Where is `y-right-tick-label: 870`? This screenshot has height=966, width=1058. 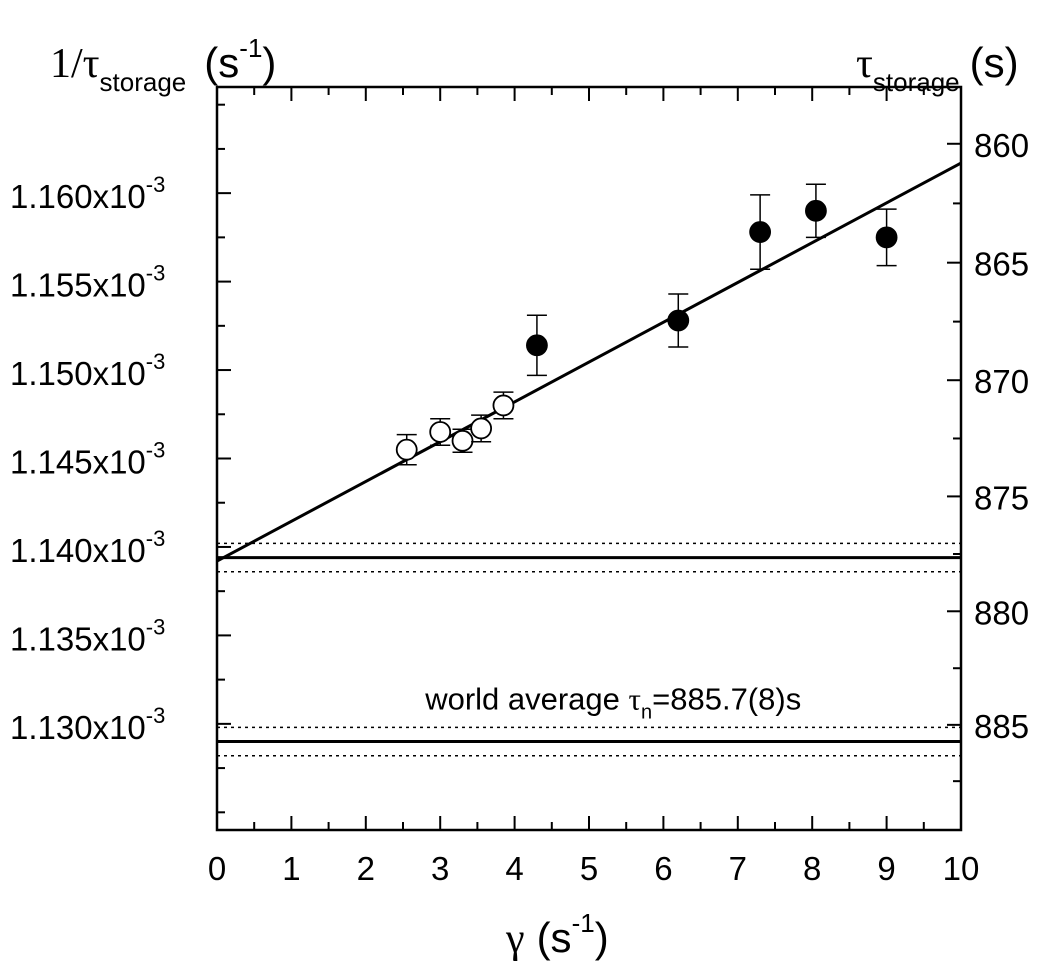 y-right-tick-label: 870 is located at coordinates (1001, 381).